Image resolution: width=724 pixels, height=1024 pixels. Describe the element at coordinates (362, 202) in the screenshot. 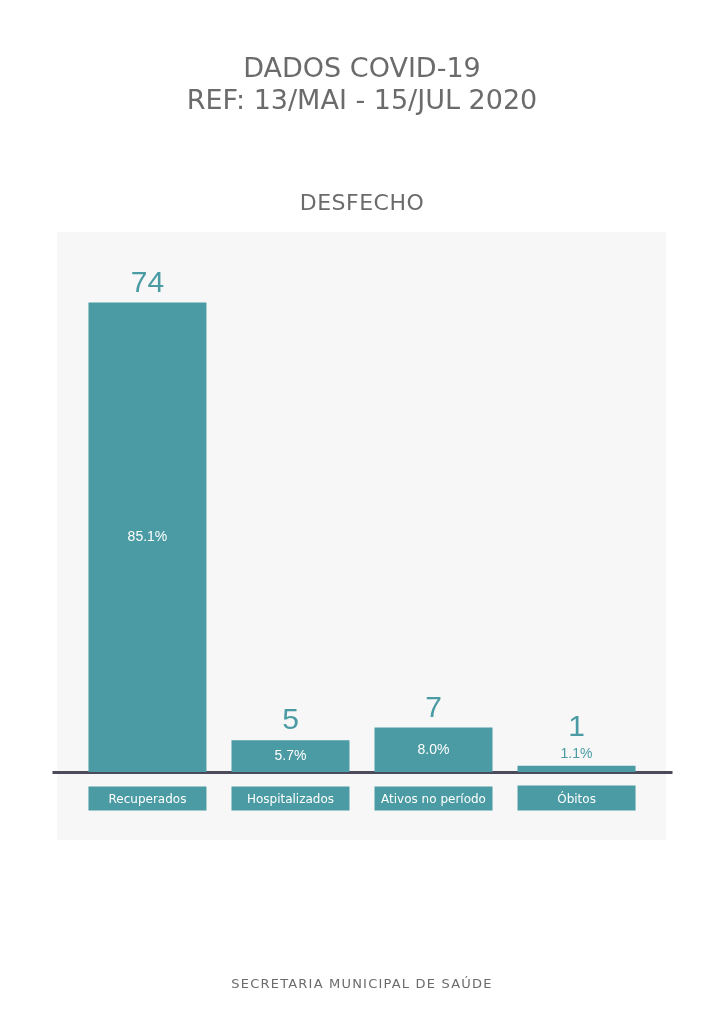

I see `text: DESFECHO` at that location.